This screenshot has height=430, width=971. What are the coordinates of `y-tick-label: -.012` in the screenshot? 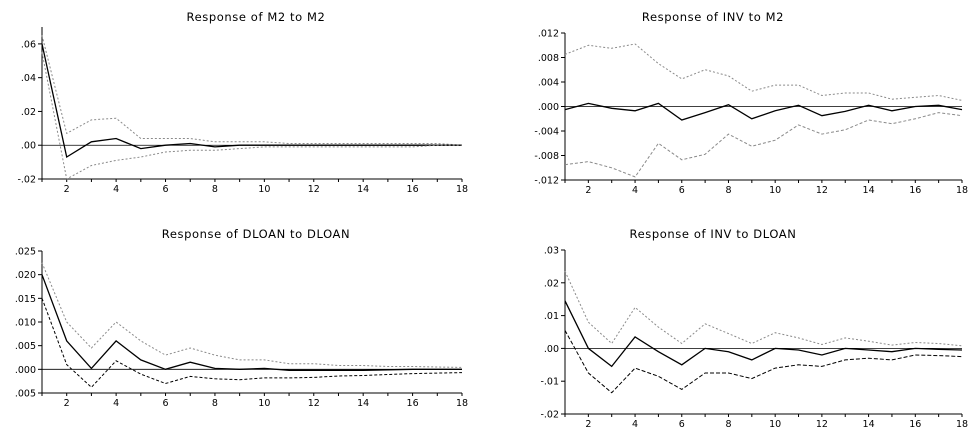 It's located at (546, 181).